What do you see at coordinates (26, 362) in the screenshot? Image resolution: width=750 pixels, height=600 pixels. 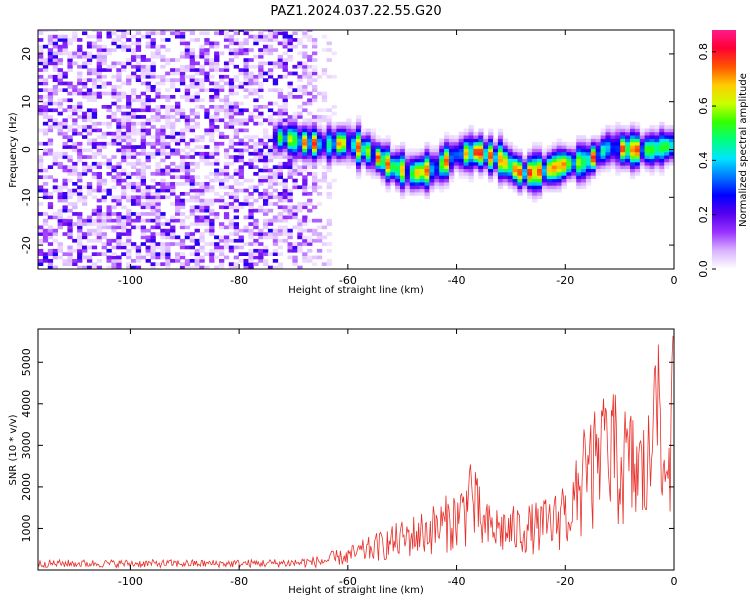 I see `y-tick-label: 5000` at bounding box center [26, 362].